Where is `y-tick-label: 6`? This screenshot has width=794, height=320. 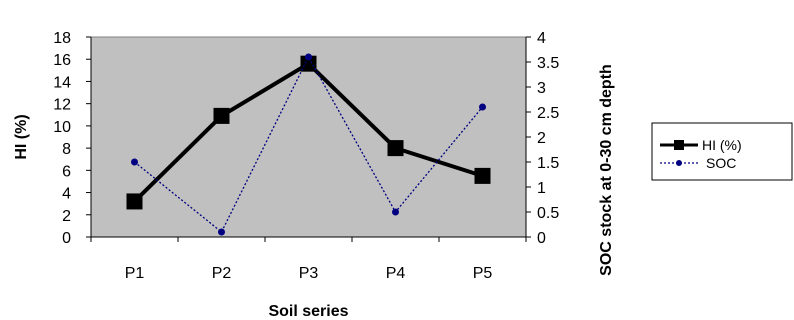
y-tick-label: 6 is located at coordinates (66, 171).